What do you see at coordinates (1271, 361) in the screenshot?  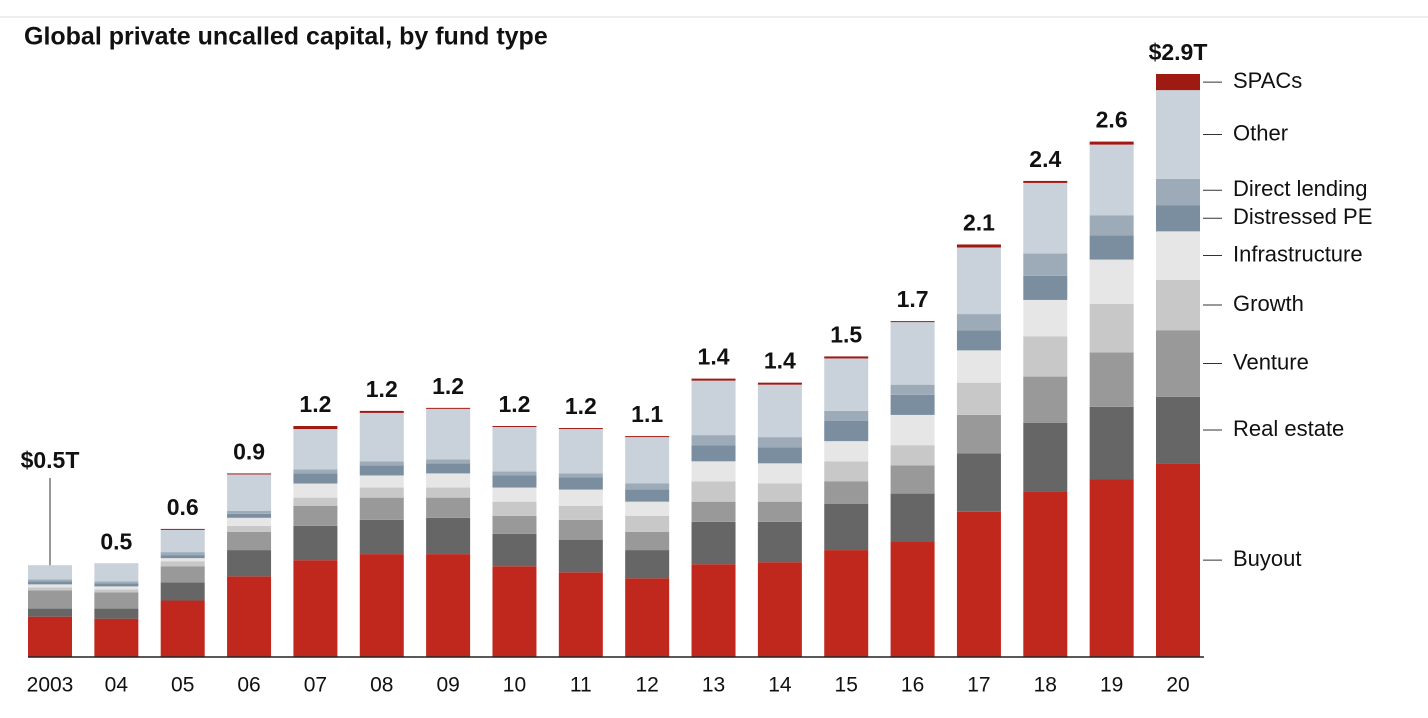 I see `legend-label: Venture` at bounding box center [1271, 361].